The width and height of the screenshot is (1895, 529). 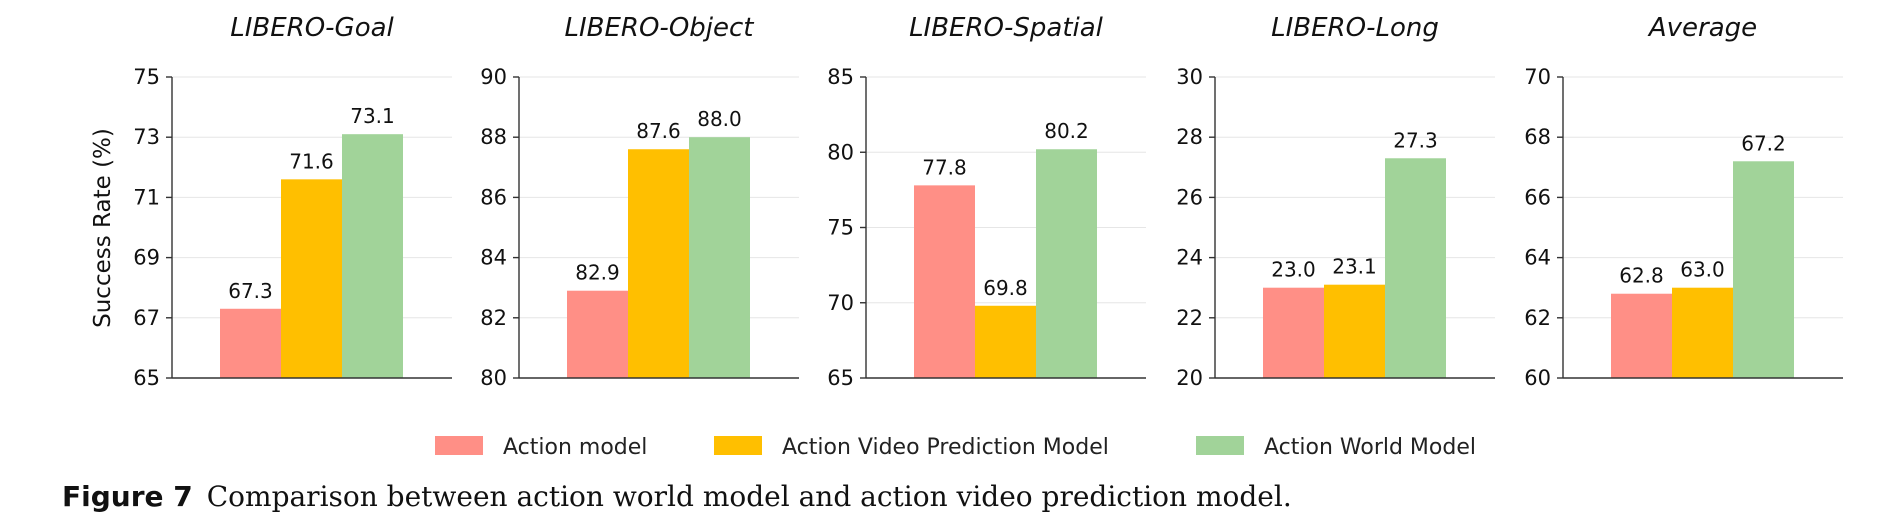 I want to click on y-tick-label: 60, so click(x=1537, y=378).